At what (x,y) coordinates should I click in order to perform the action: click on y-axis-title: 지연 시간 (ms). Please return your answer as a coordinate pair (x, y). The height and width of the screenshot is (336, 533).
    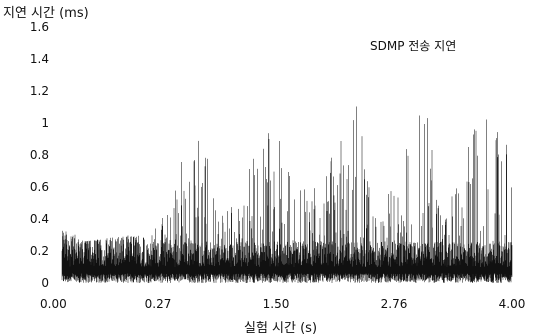
    Looking at the image, I should click on (46, 13).